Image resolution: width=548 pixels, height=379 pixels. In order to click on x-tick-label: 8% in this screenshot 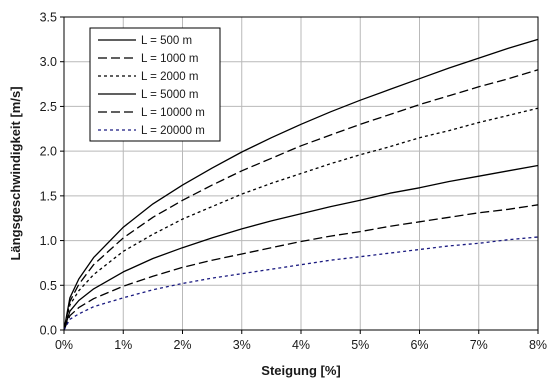, I will do `click(538, 345)`.